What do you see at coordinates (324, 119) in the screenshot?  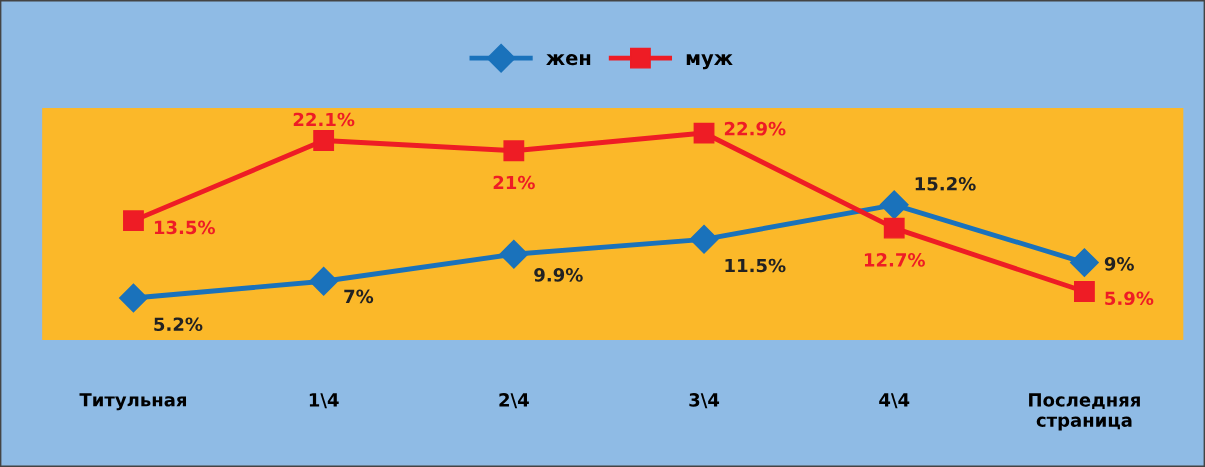 I see `data-label: 22.1%` at bounding box center [324, 119].